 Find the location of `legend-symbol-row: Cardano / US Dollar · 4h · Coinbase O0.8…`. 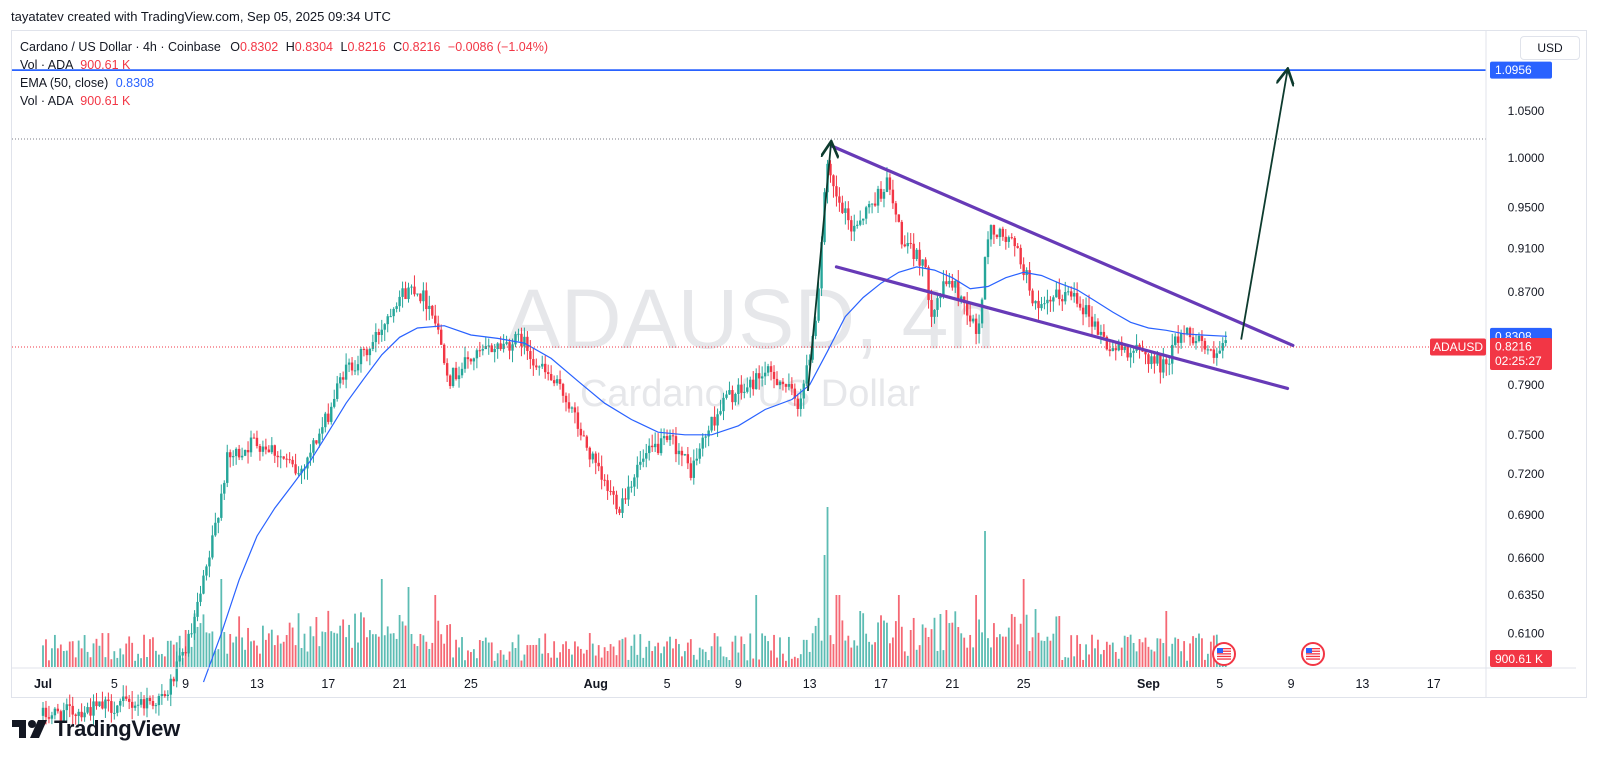

legend-symbol-row: Cardano / US Dollar · 4h · Coinbase O0.8… is located at coordinates (284, 47).